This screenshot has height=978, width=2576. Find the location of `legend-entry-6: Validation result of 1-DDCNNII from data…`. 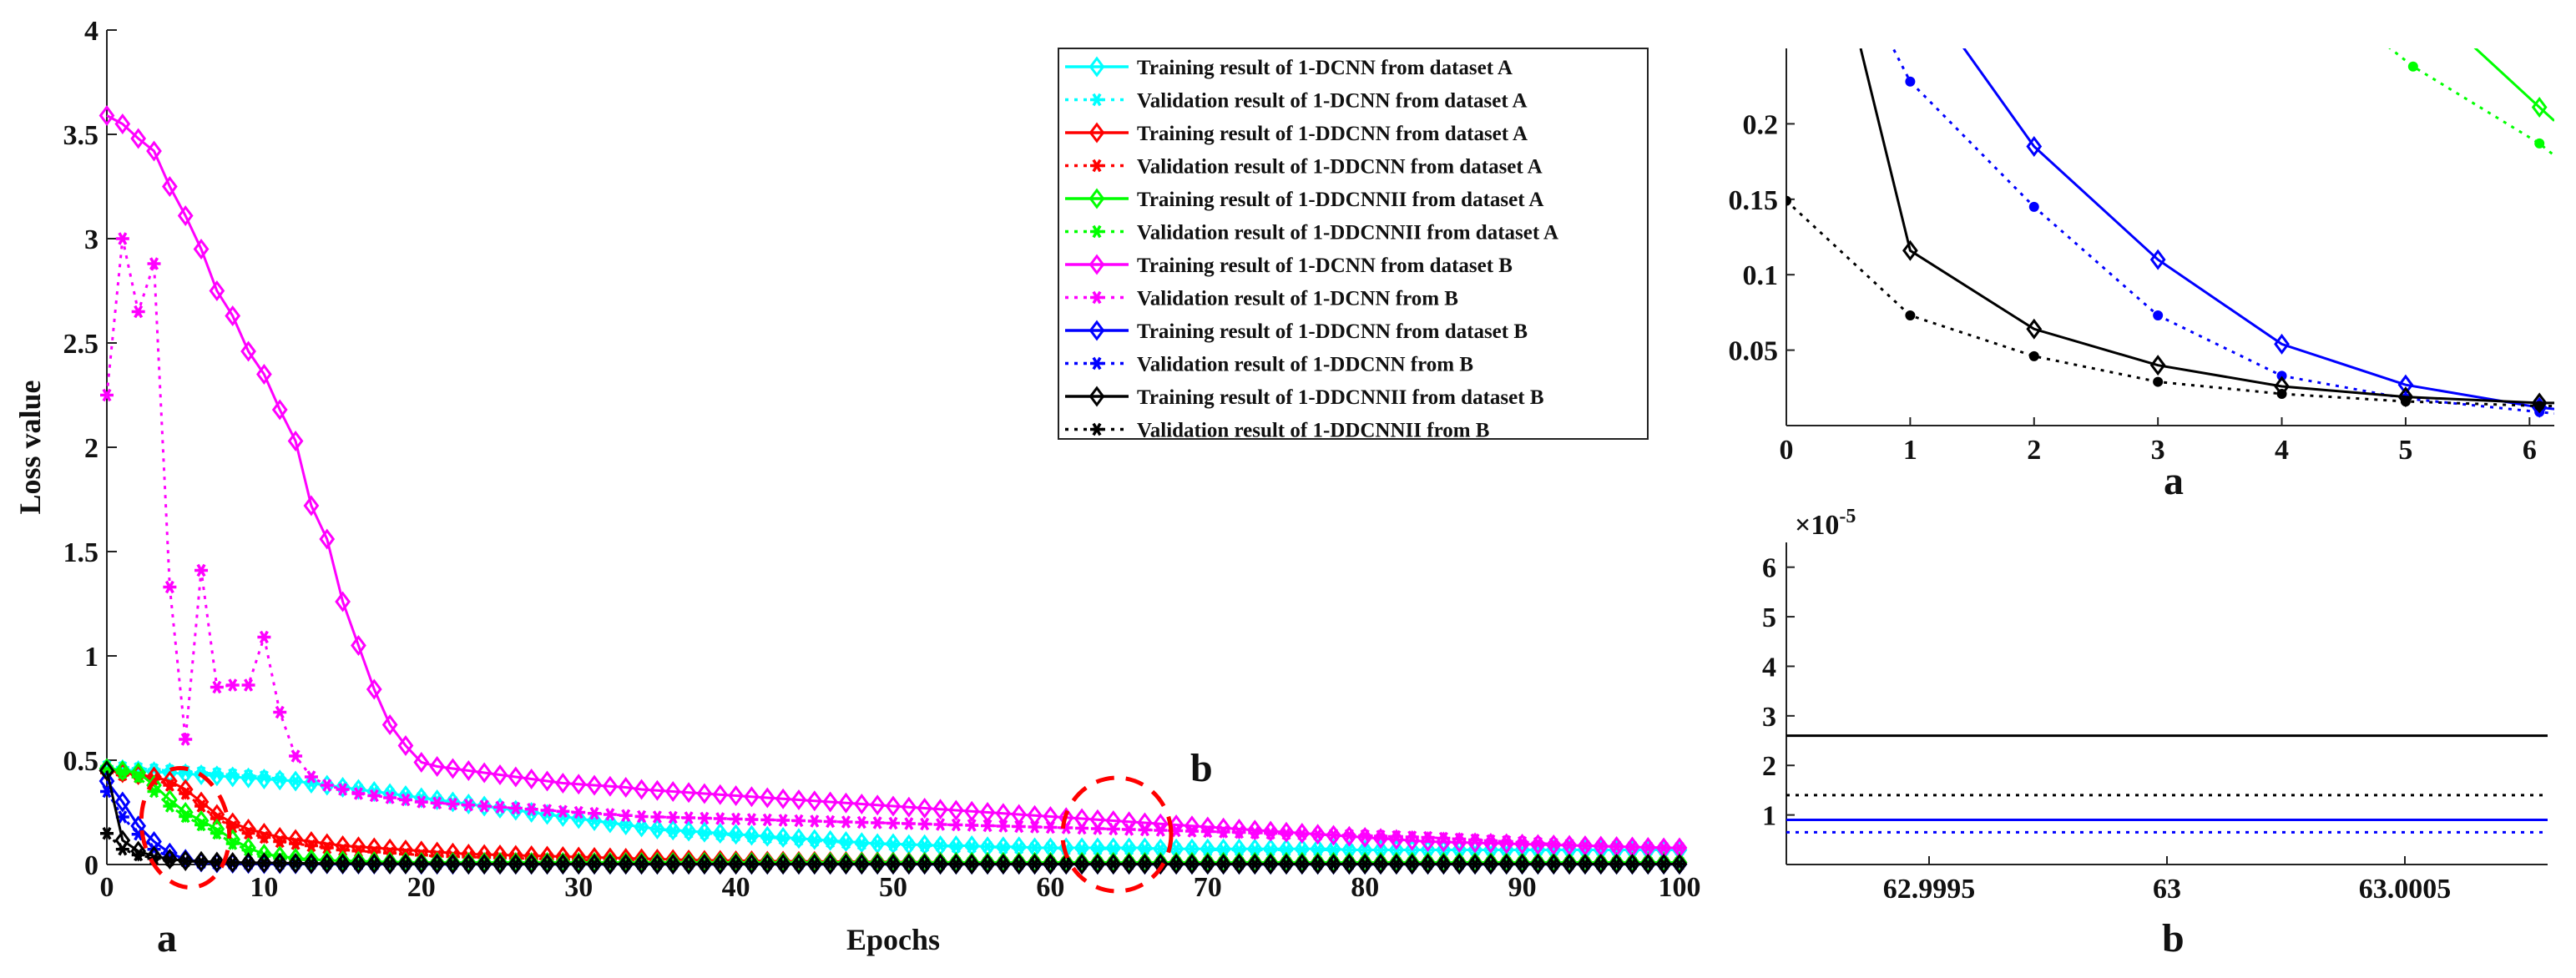

legend-entry-6: Validation result of 1-DDCNNII from data… is located at coordinates (1311, 233).